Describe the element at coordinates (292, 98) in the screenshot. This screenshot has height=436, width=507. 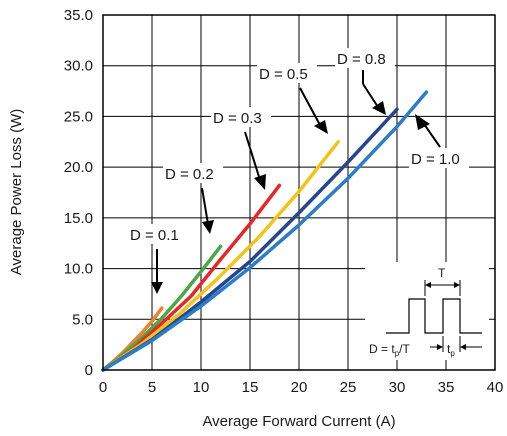
I see `annotation-d-0-5: D = 0.5` at that location.